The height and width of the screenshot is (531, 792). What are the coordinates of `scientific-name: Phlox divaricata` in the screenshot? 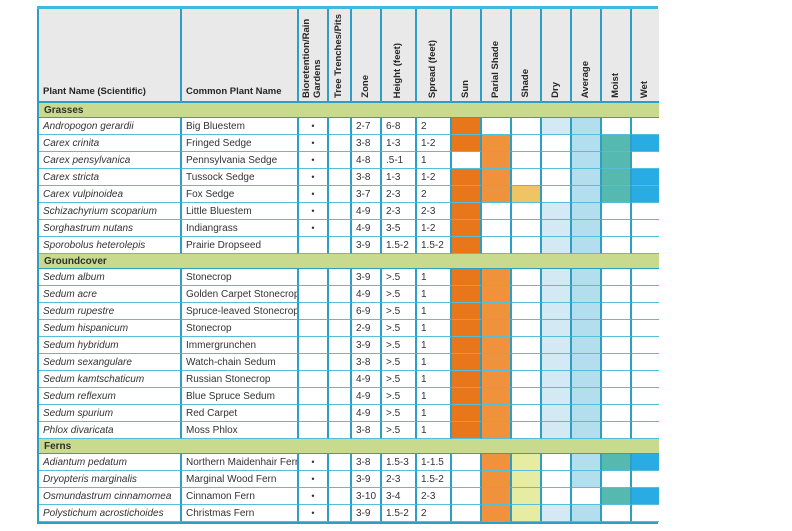 It's located at (78, 430).